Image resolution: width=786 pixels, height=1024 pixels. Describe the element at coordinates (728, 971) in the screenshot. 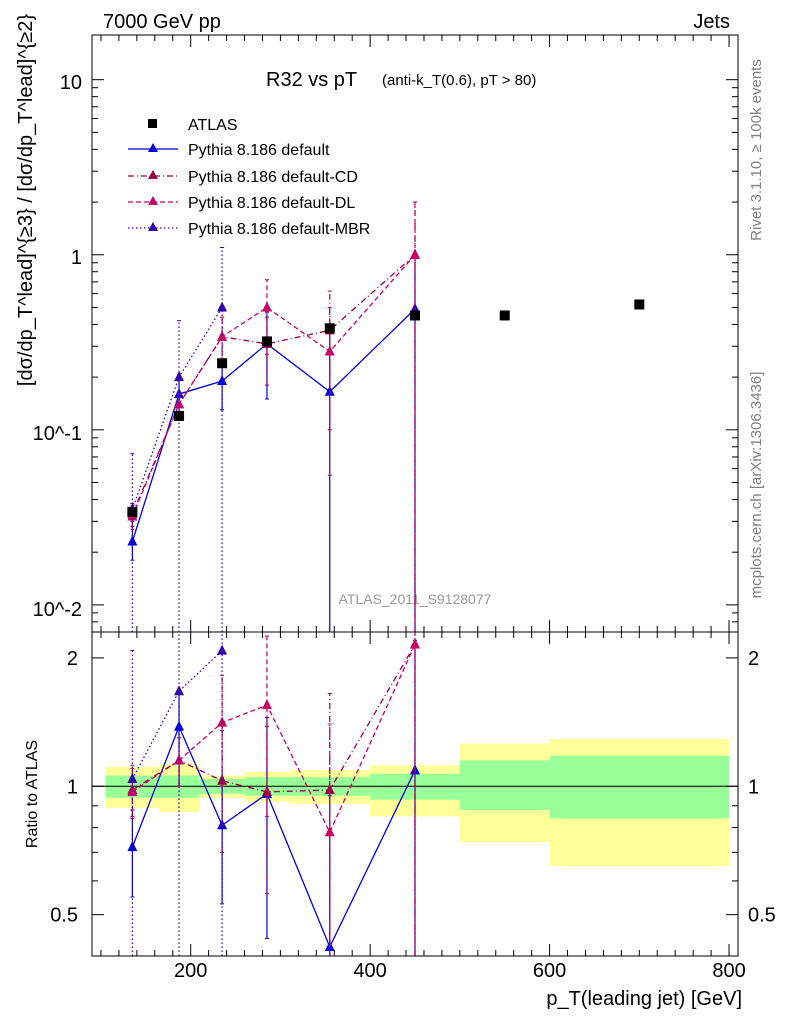

I see `x-tick-label: 800` at that location.